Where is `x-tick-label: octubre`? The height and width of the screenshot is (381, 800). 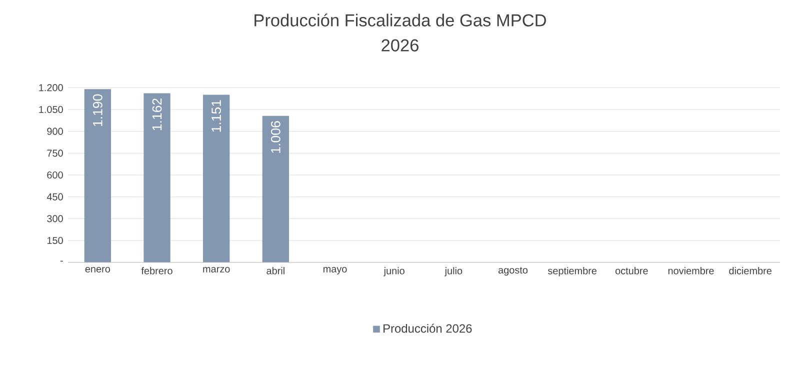
x-tick-label: octubre is located at coordinates (631, 270).